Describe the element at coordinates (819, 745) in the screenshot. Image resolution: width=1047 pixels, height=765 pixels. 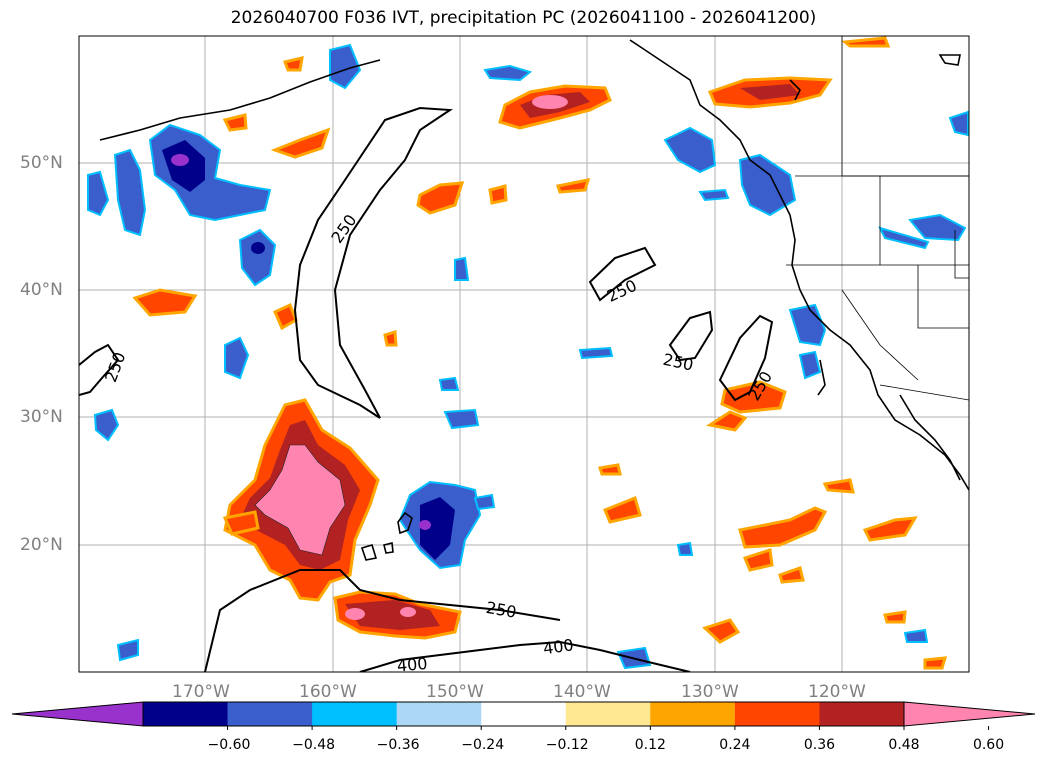
I see `colorbar-tick-label: 0.36` at that location.